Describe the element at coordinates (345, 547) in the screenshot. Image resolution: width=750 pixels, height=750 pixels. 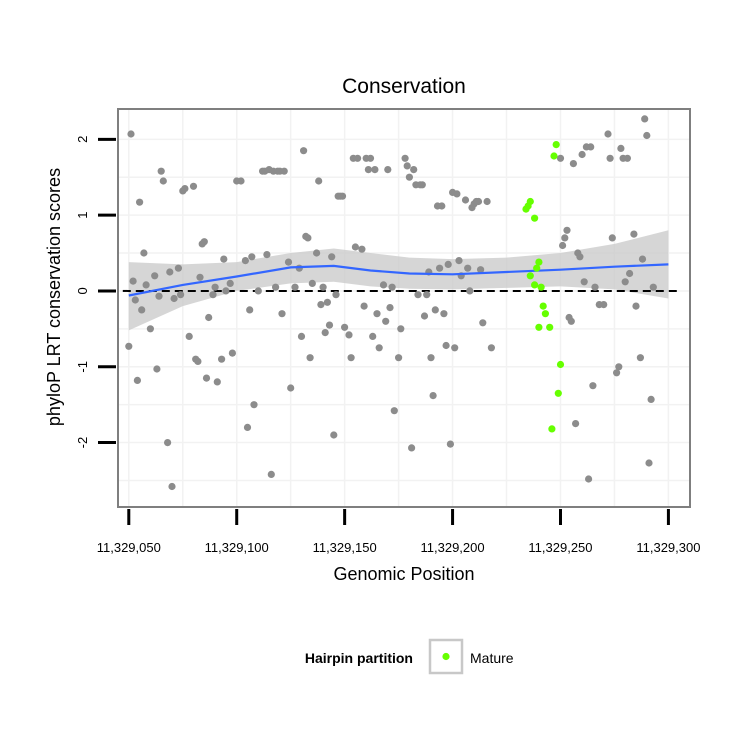
I see `x-tick-label: 11,329,150` at that location.